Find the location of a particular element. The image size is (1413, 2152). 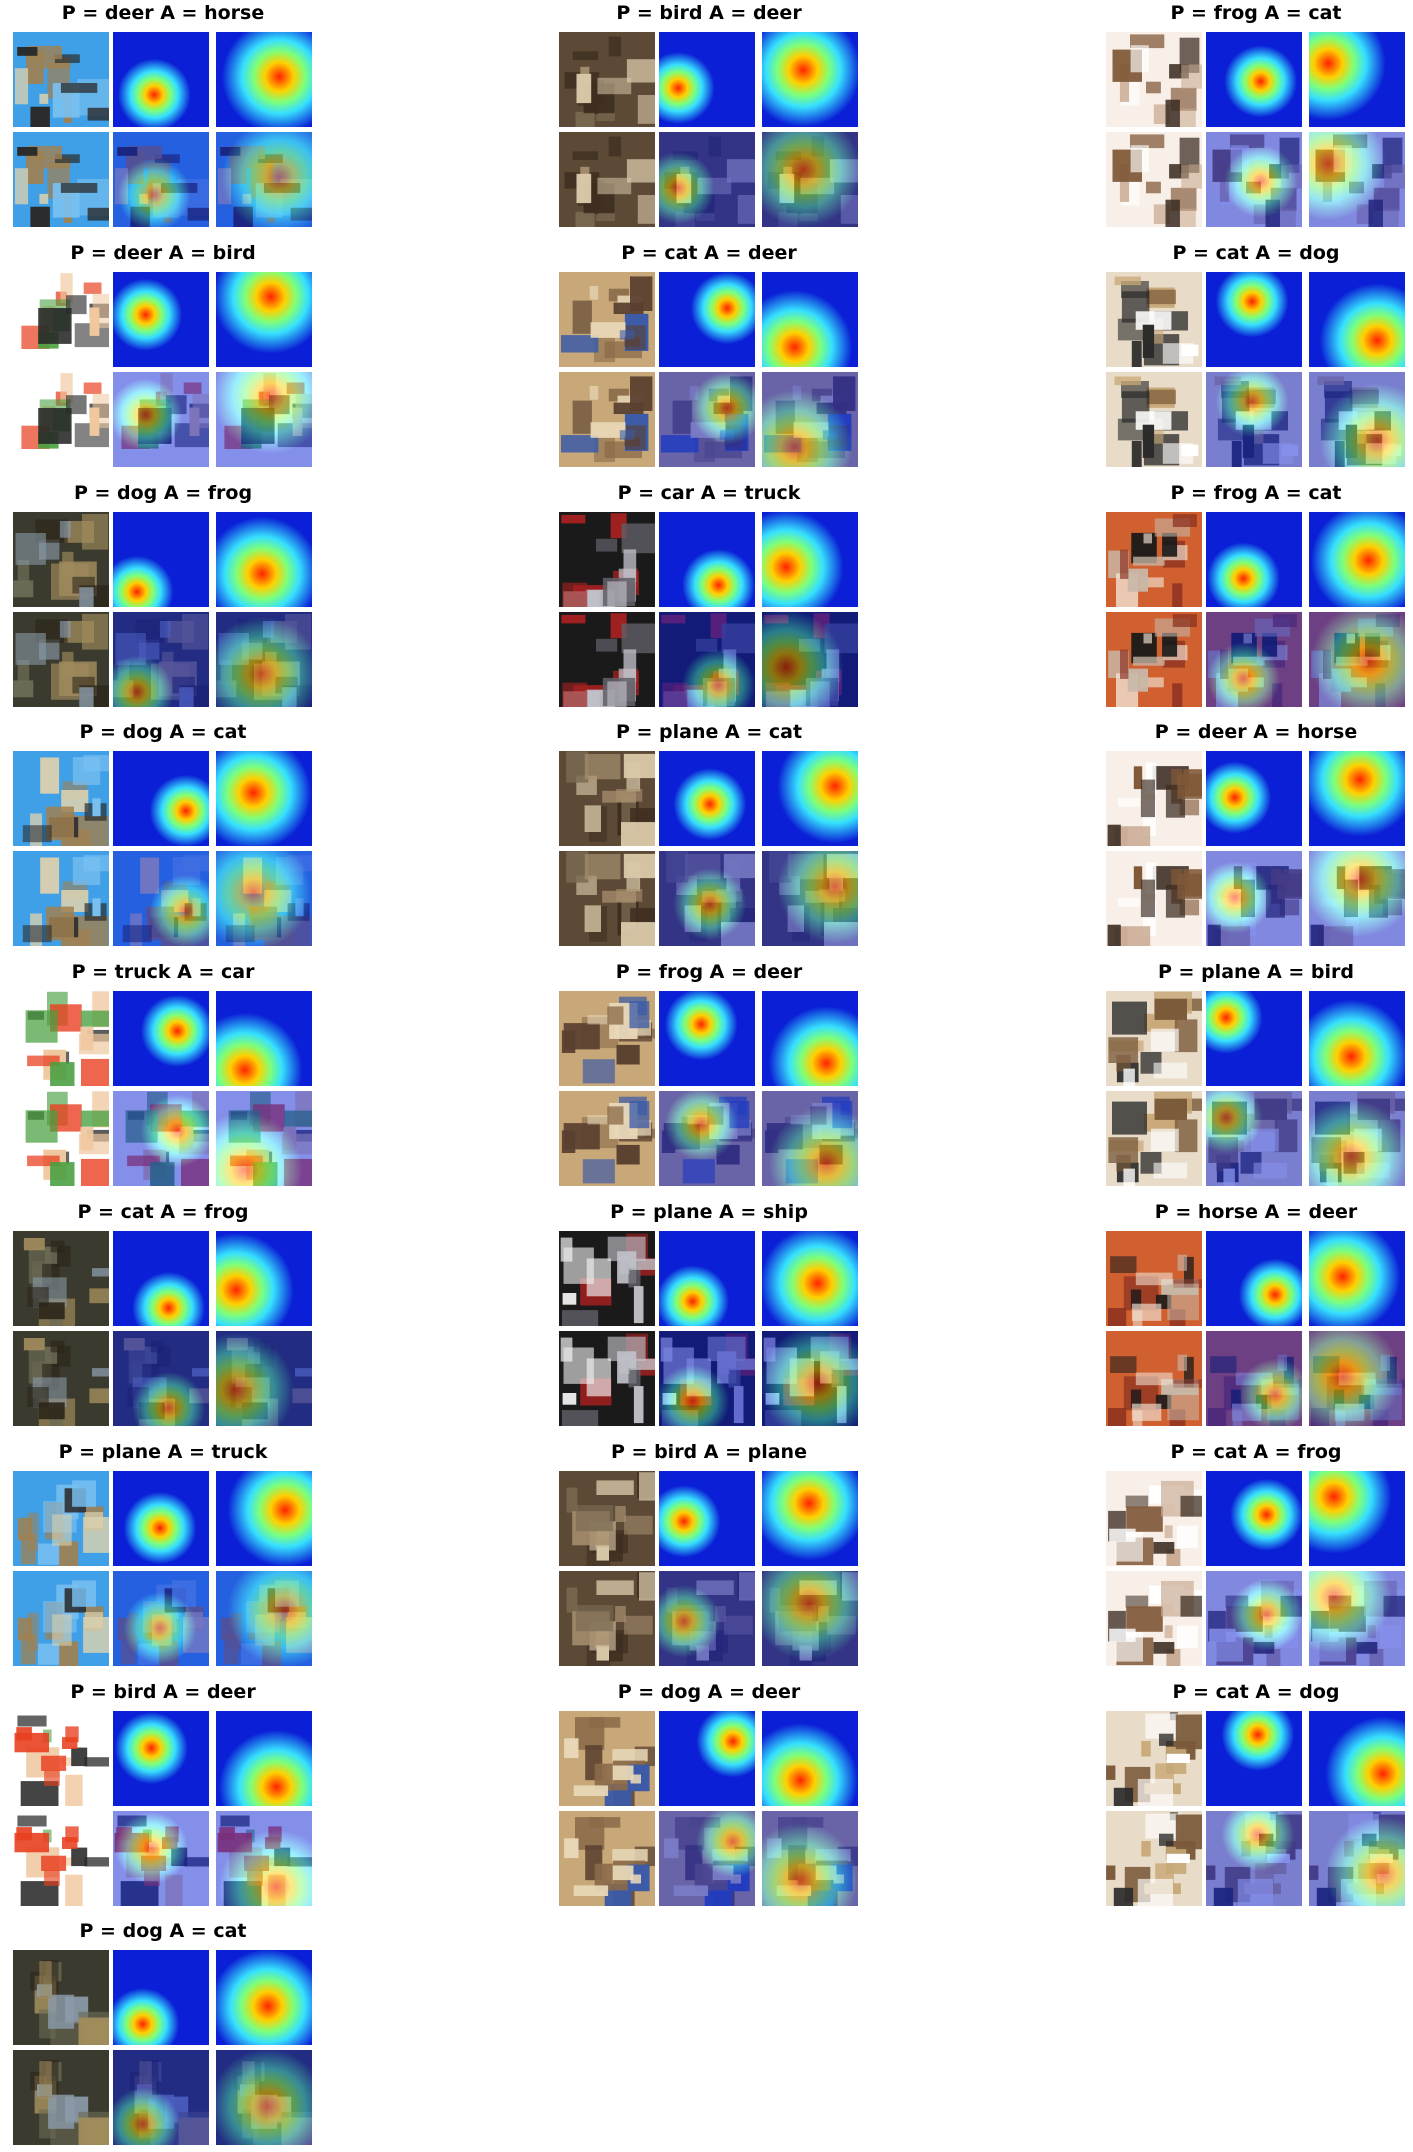

panel-title: P = dog A = deer is located at coordinates (709, 1692).